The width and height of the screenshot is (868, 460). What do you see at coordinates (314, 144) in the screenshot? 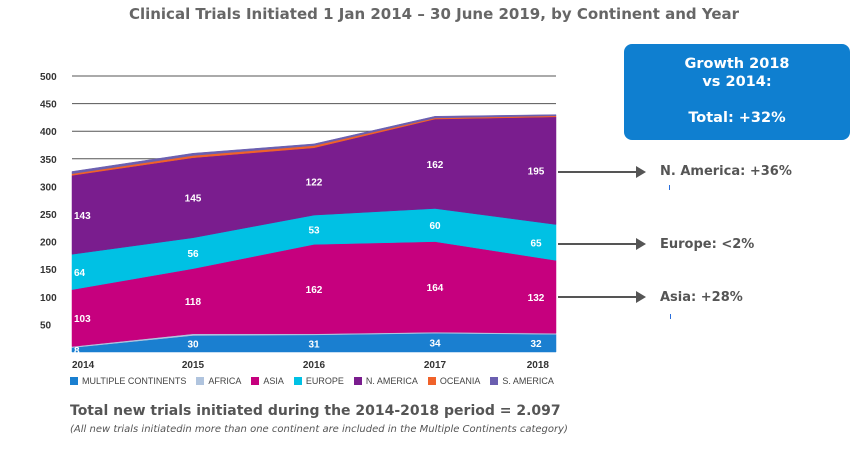
I see `area-s-america` at bounding box center [314, 144].